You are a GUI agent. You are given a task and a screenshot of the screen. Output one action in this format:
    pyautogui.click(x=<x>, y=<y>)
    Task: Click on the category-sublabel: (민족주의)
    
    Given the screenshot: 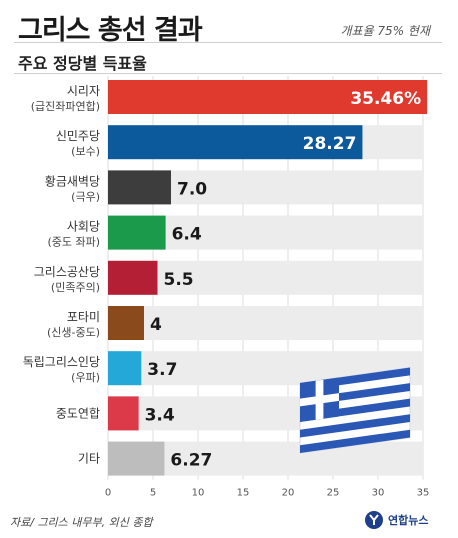 What is the action you would take?
    pyautogui.click(x=75, y=287)
    